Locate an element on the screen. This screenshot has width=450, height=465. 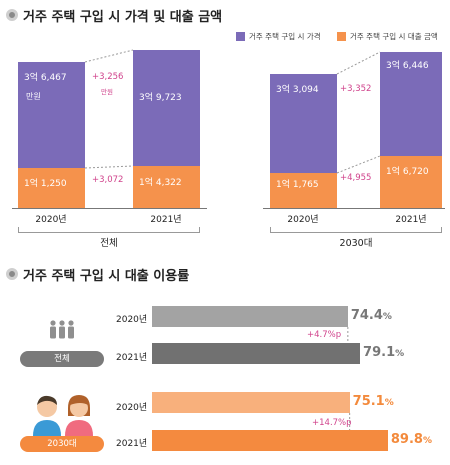
bar-2030-2021-loan-label: 1억 6,720 is located at coordinates (407, 172).